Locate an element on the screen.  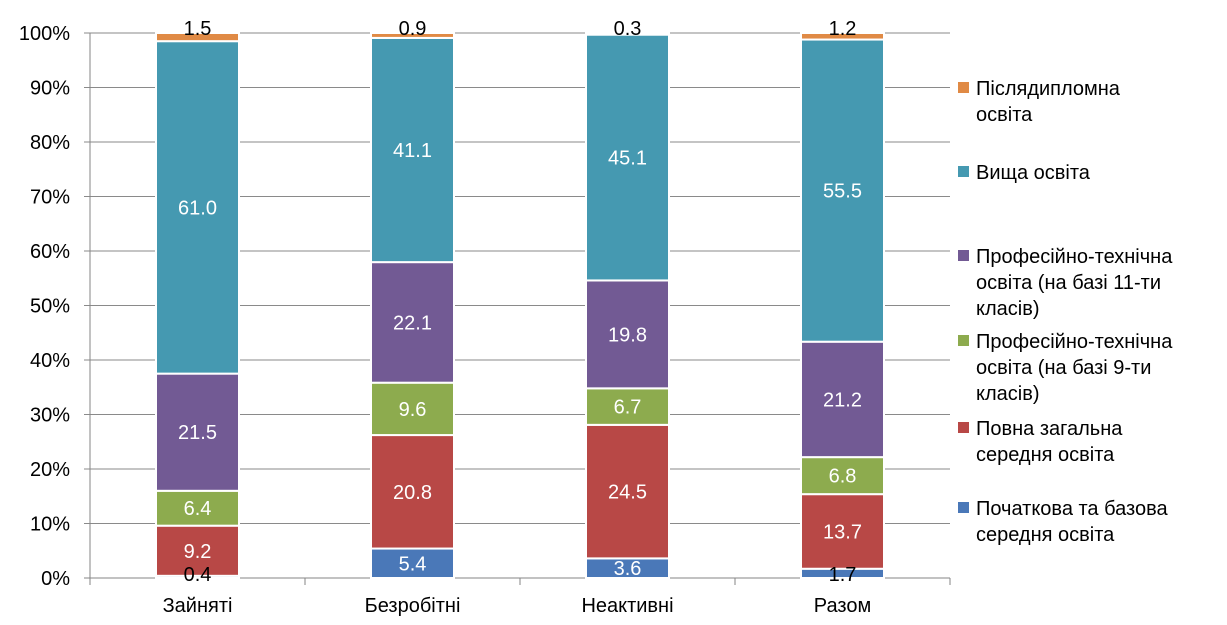
data-label: 1.7 is located at coordinates (843, 575).